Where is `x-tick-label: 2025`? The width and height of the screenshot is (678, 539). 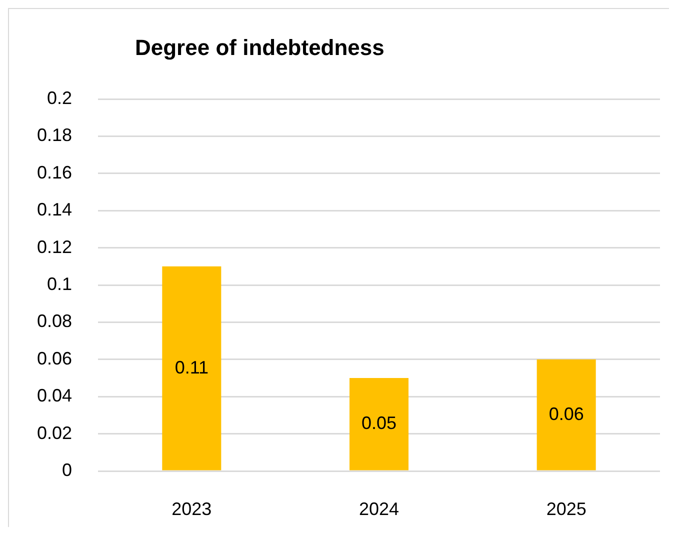 x-tick-label: 2025 is located at coordinates (566, 508).